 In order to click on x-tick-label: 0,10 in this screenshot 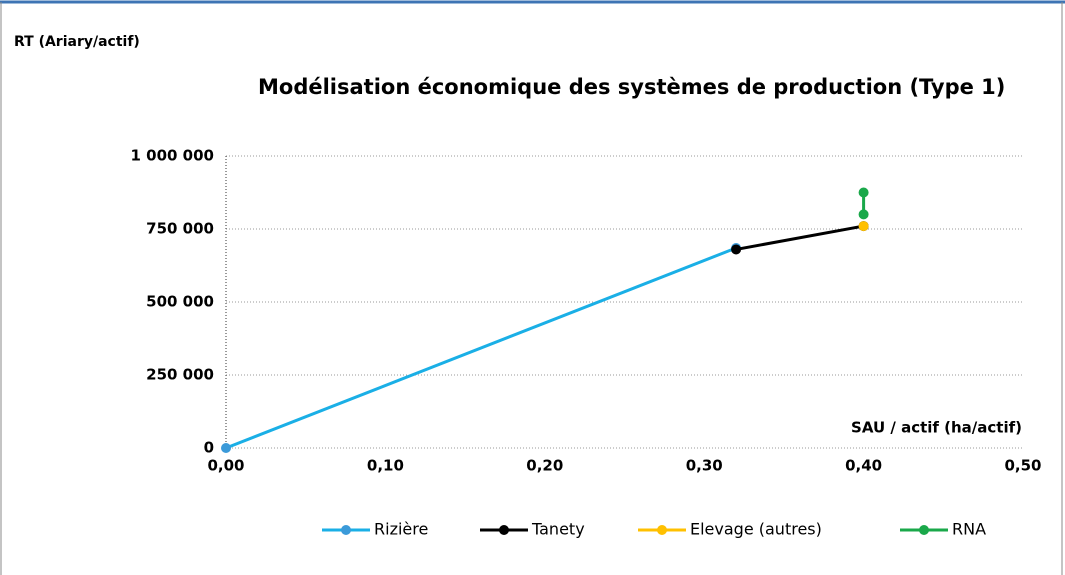, I will do `click(385, 466)`.